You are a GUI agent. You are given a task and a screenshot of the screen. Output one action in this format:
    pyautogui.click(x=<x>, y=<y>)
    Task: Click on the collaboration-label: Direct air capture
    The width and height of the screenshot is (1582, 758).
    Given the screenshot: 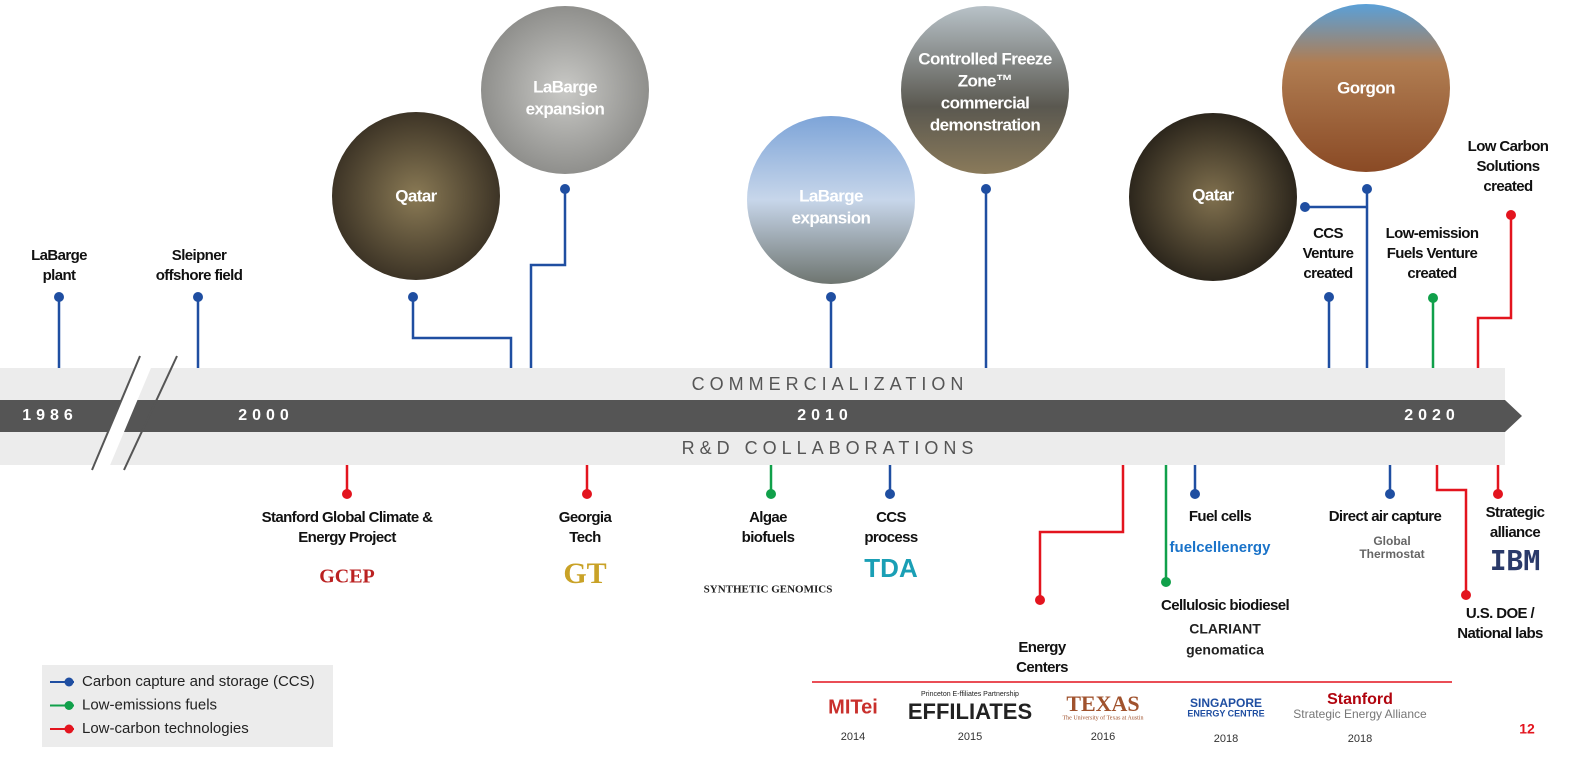 What is the action you would take?
    pyautogui.click(x=1385, y=516)
    